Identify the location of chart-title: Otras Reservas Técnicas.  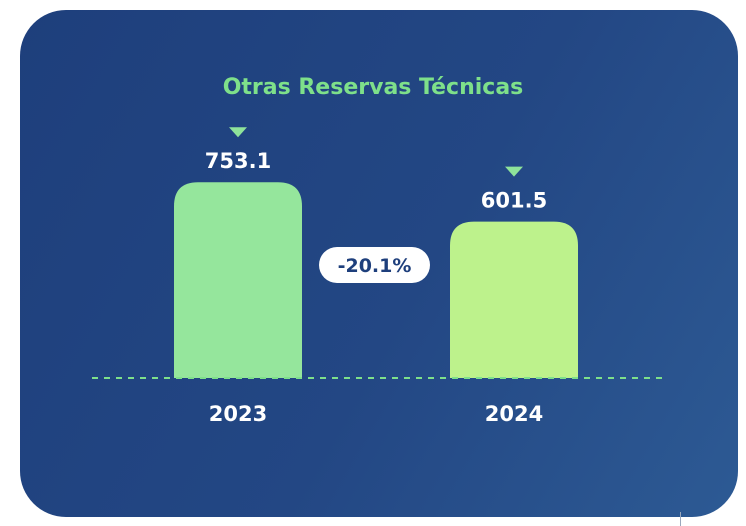
(373, 87).